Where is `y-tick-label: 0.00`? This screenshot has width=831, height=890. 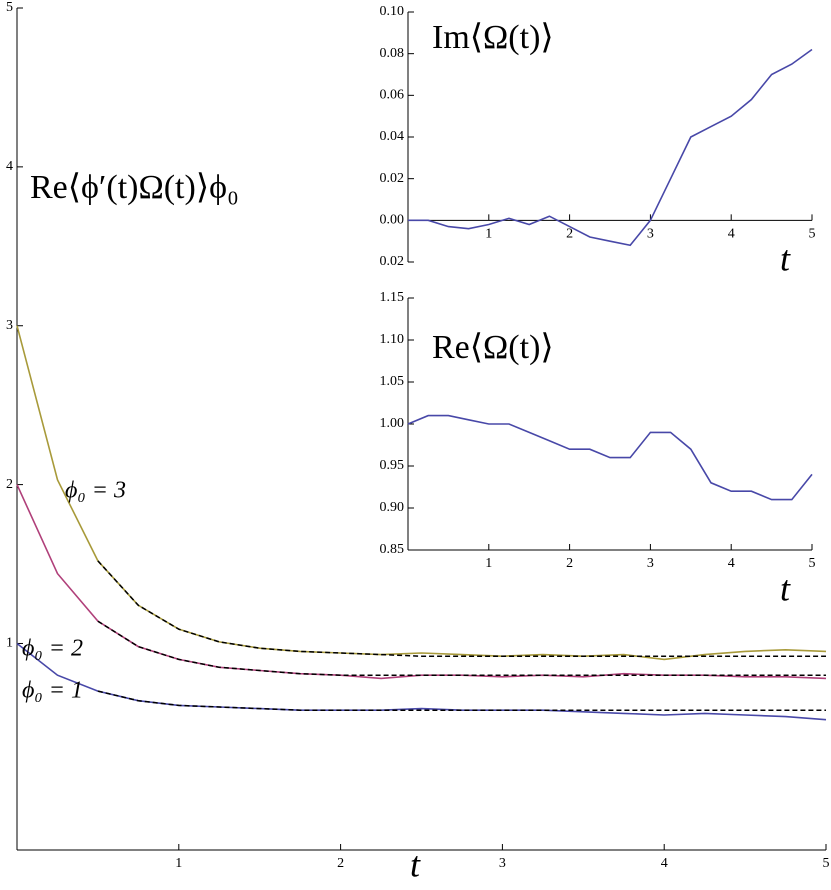 y-tick-label: 0.00 is located at coordinates (392, 220).